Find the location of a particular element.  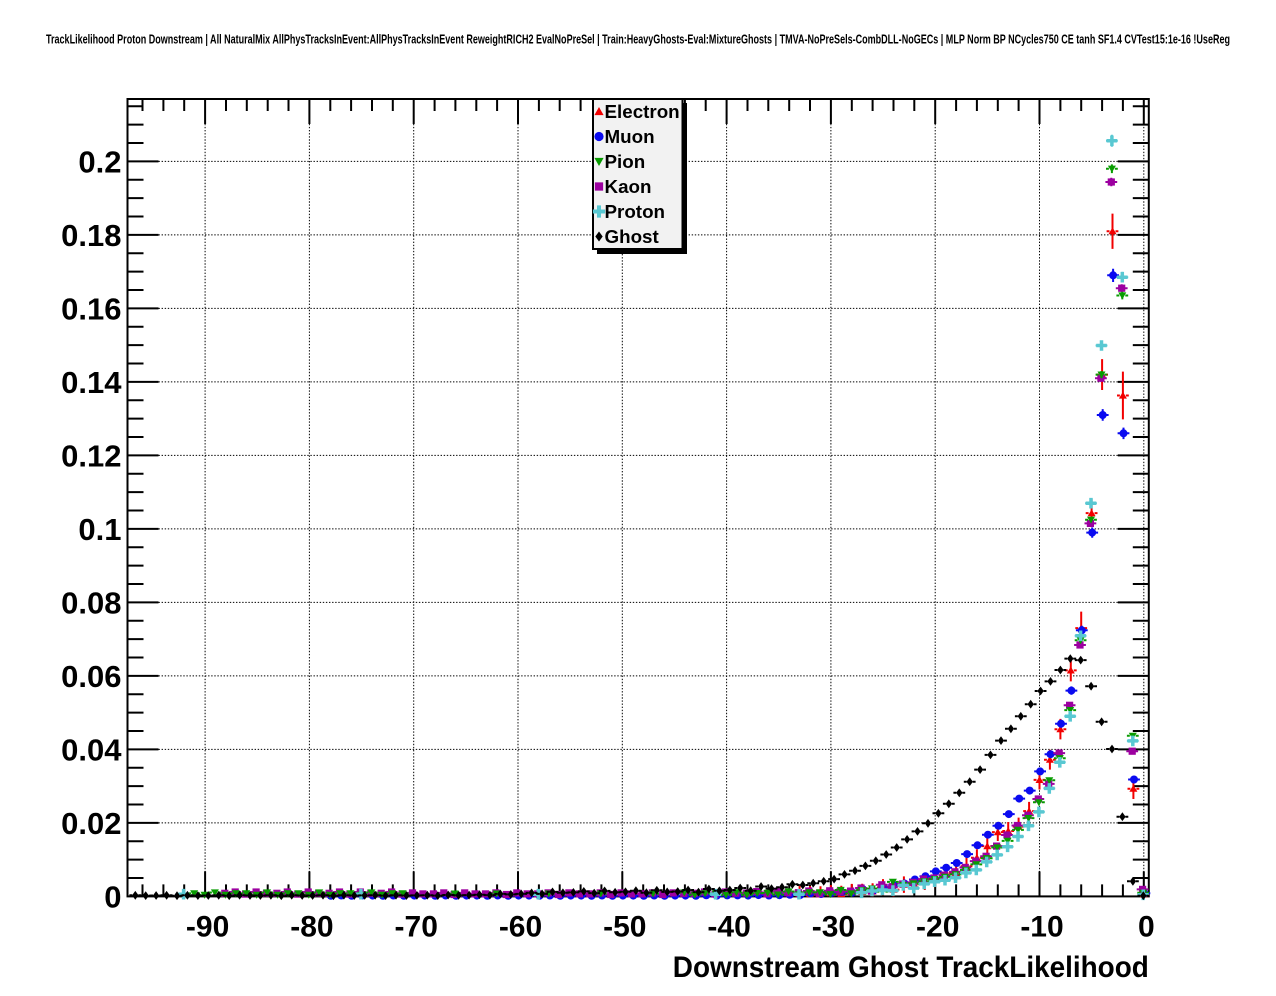

svg-text: -30 is located at coordinates (833, 927).